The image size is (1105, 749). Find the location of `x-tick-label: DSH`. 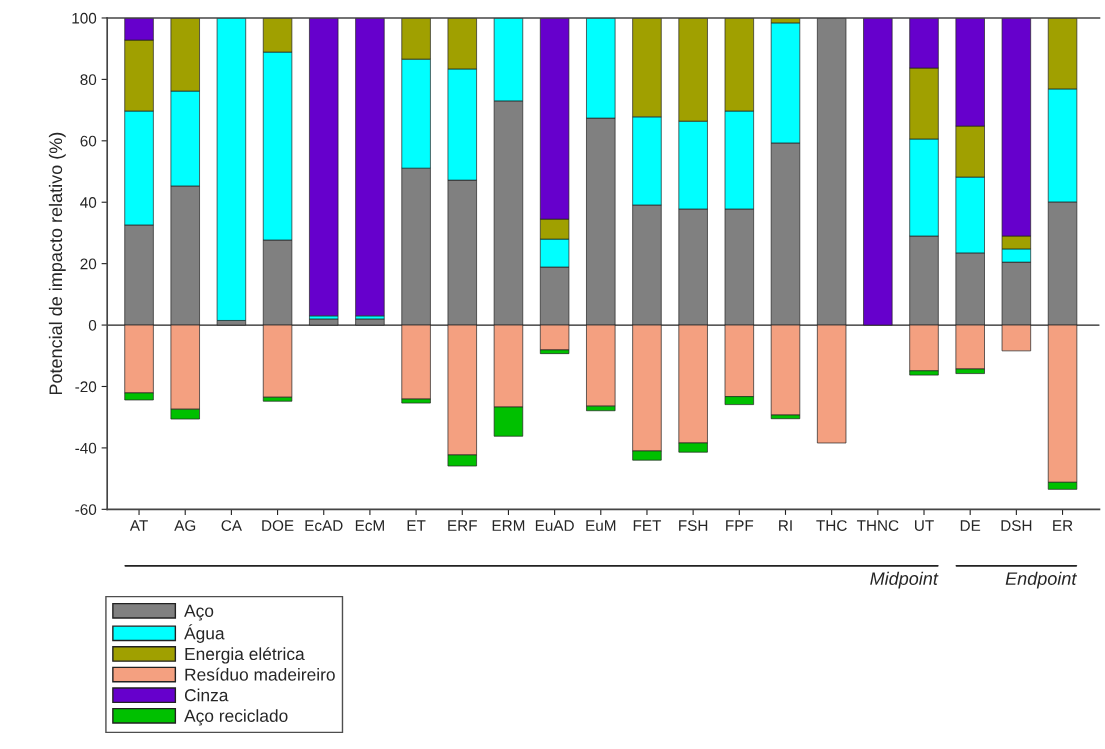

x-tick-label: DSH is located at coordinates (1016, 525).